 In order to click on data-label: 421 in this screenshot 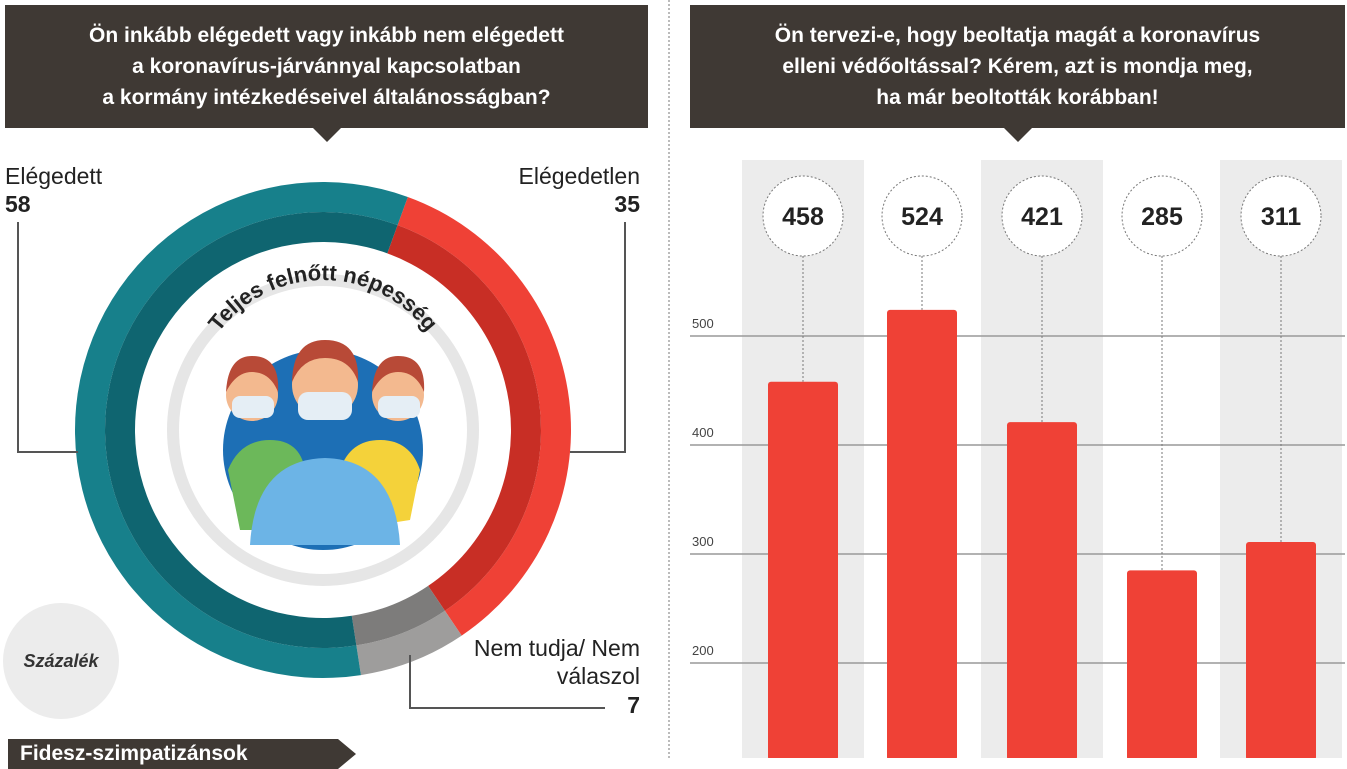, I will do `click(1042, 217)`.